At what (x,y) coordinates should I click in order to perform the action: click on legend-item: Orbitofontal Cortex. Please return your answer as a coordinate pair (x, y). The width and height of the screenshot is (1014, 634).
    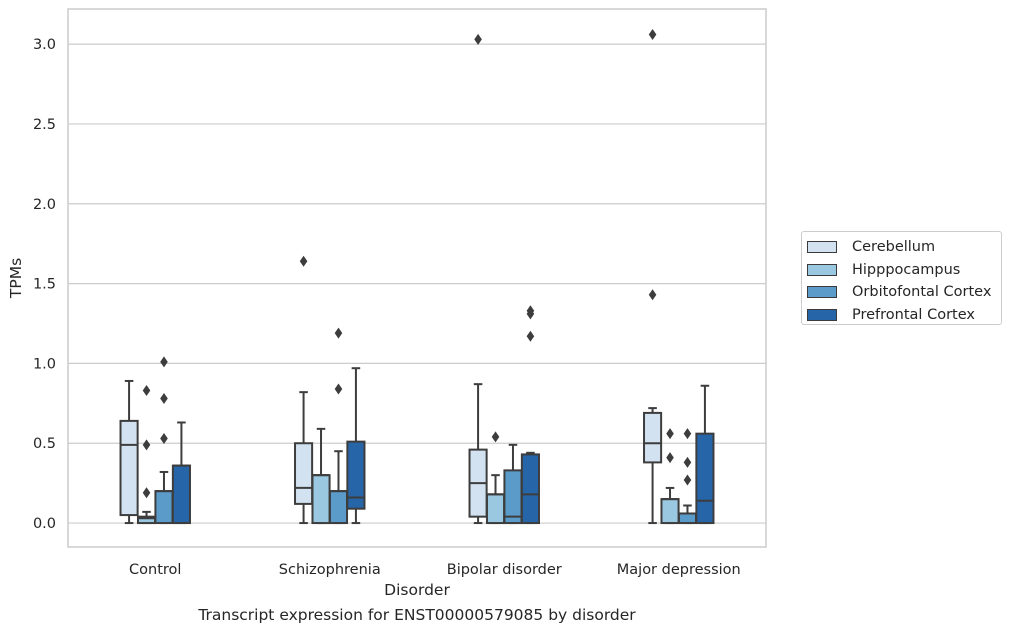
    Looking at the image, I should click on (904, 292).